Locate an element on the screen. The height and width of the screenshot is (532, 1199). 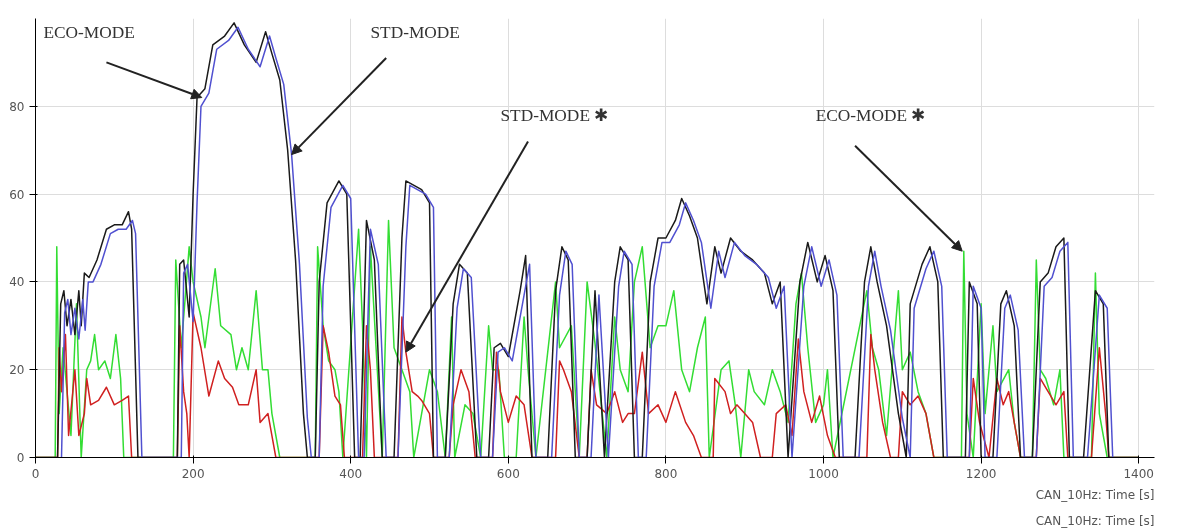
y-tick-label: 80 is located at coordinates (17, 106).